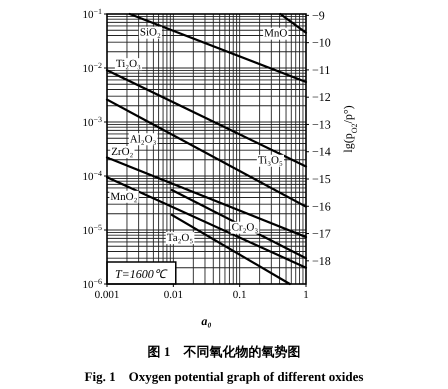 The image size is (448, 389). I want to click on label: ZrO₂, so click(122, 152).